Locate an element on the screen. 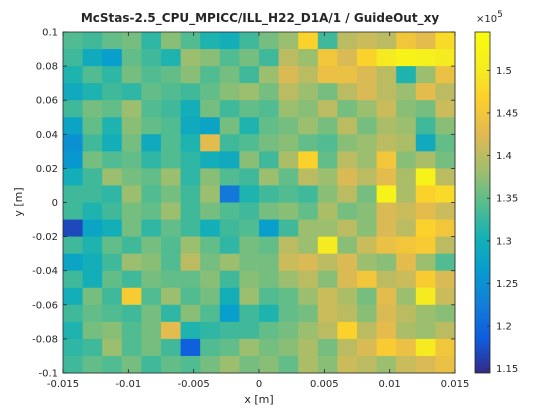 This screenshot has width=560, height=420. y-tick-label: 0.02 is located at coordinates (47, 169).